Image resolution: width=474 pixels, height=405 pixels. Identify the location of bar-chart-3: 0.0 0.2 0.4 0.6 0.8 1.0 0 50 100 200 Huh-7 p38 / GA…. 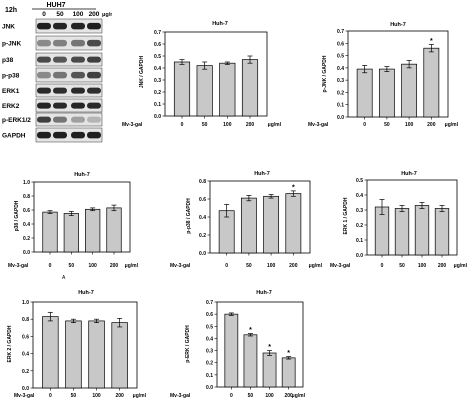
(73, 226).